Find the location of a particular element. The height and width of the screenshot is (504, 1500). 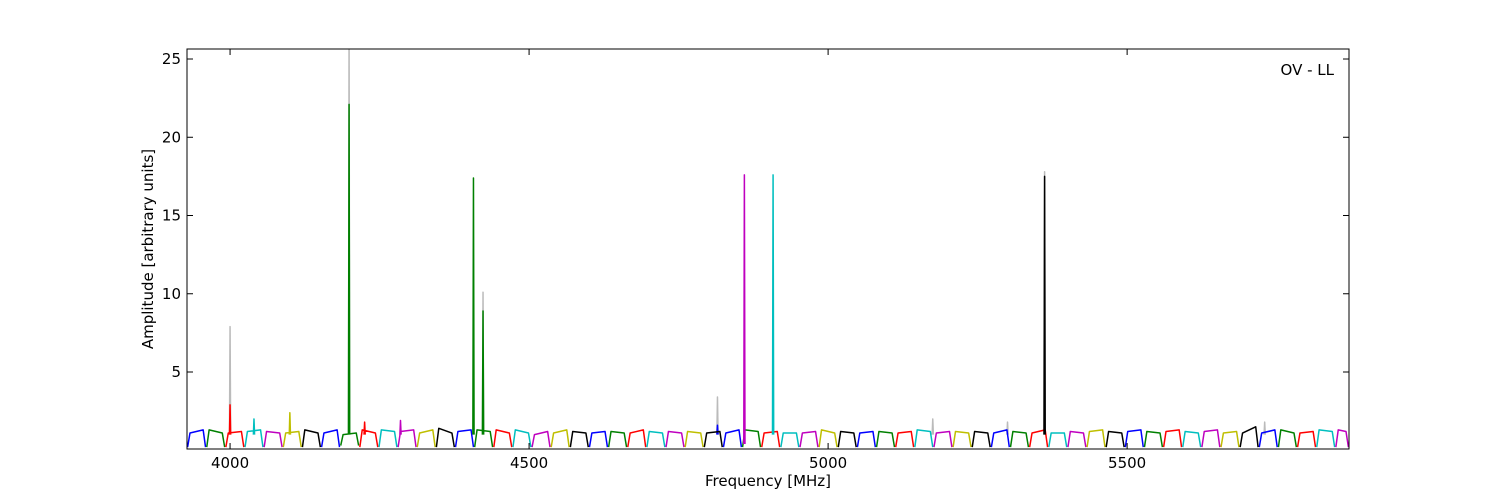

x-tick-label: 5000 is located at coordinates (828, 463).